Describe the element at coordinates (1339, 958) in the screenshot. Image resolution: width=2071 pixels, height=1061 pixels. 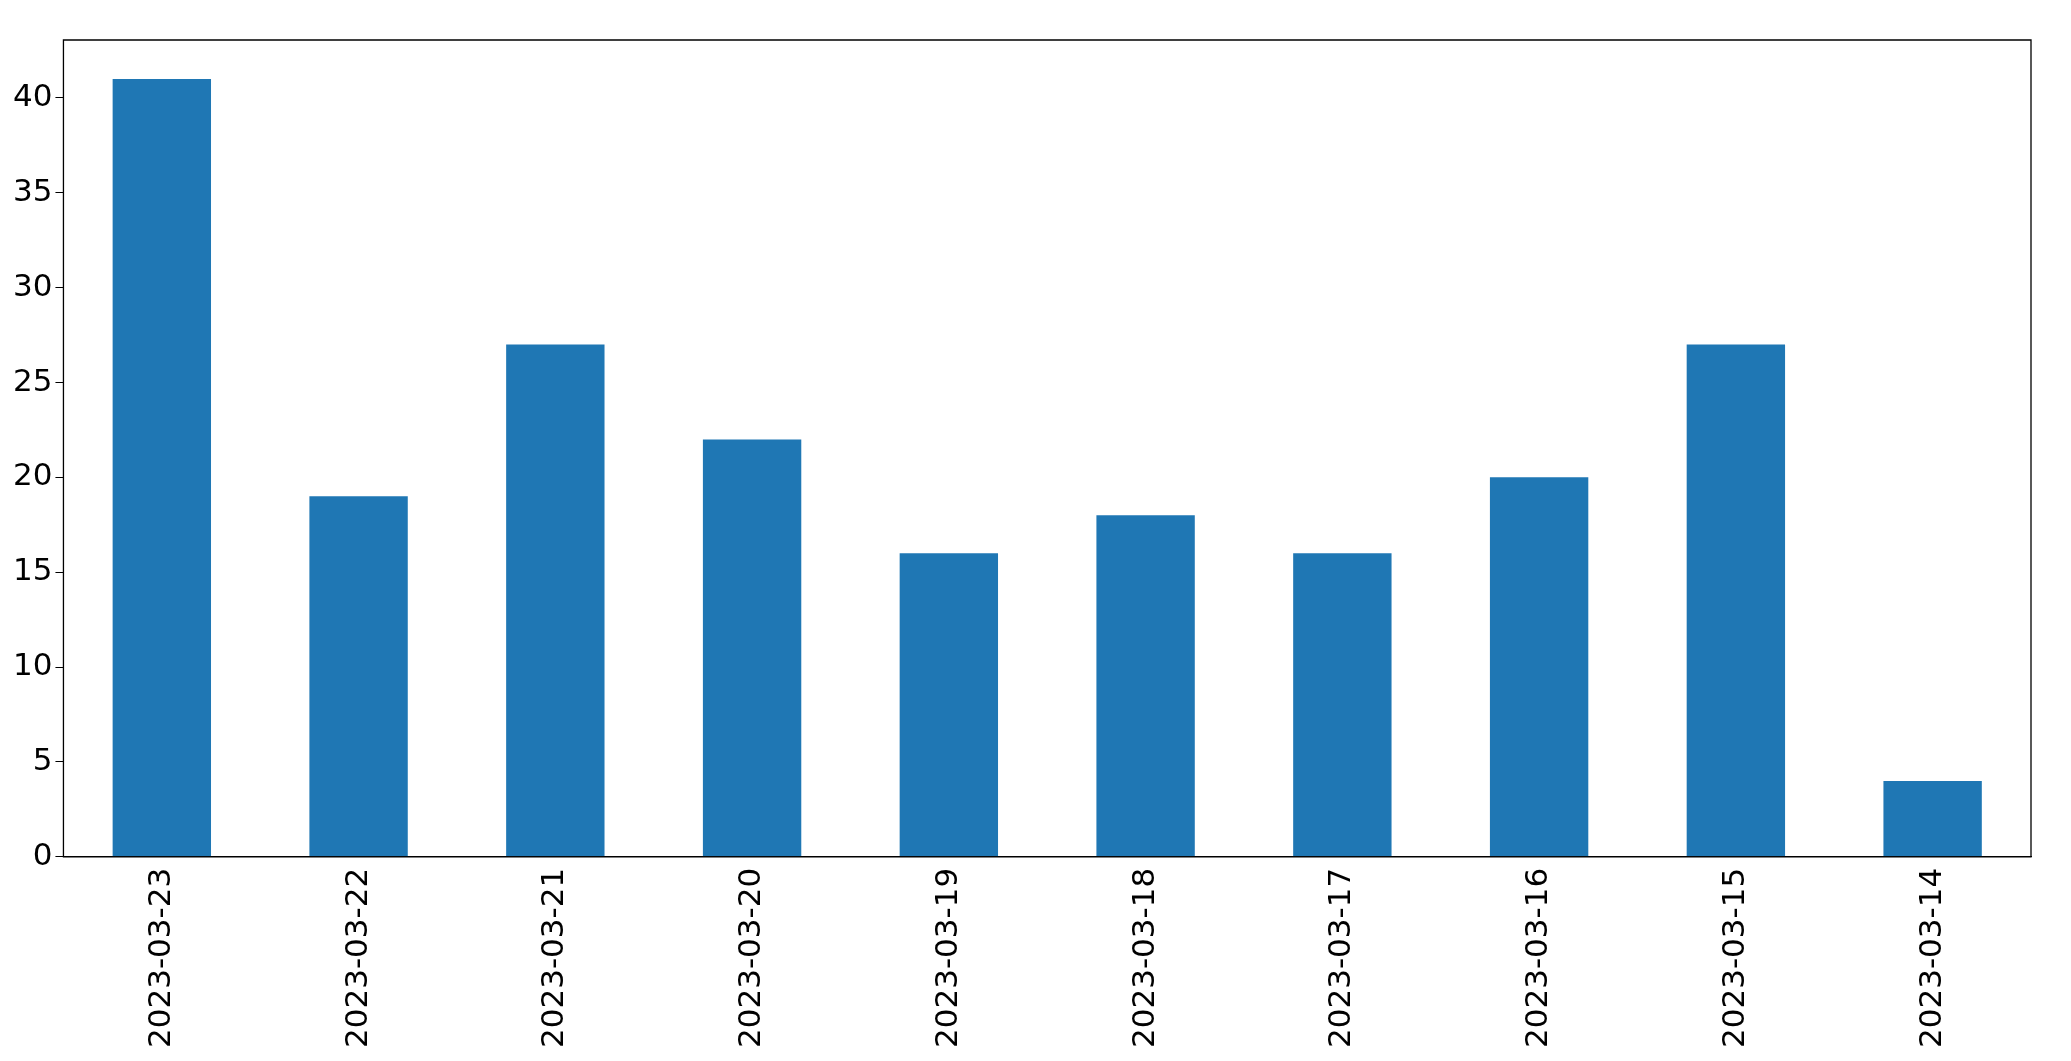
I see `x-tick-label: 2023-03-17` at that location.